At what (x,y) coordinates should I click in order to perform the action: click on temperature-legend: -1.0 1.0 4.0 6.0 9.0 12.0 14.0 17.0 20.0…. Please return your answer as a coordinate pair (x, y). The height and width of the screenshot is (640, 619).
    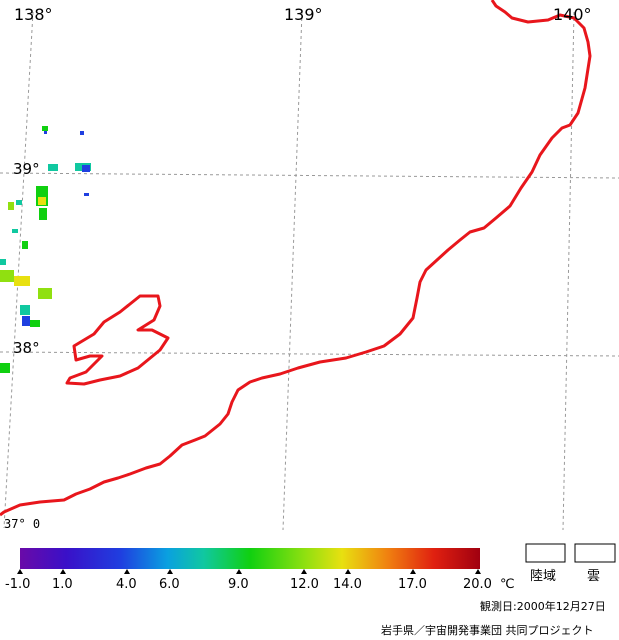
    Looking at the image, I should click on (260, 570).